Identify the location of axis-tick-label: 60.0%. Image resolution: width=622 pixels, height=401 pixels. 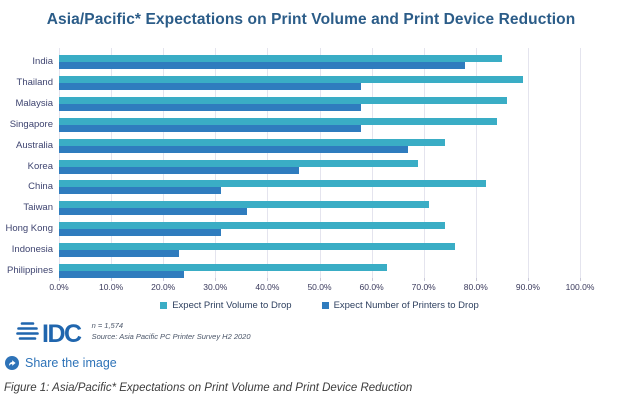
(371, 287).